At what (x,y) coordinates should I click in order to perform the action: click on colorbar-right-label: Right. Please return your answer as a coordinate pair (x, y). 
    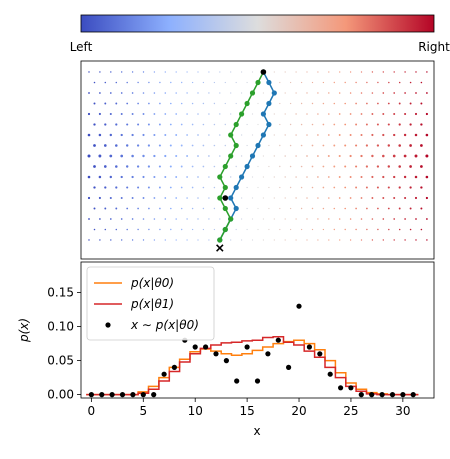
    Looking at the image, I should click on (434, 47).